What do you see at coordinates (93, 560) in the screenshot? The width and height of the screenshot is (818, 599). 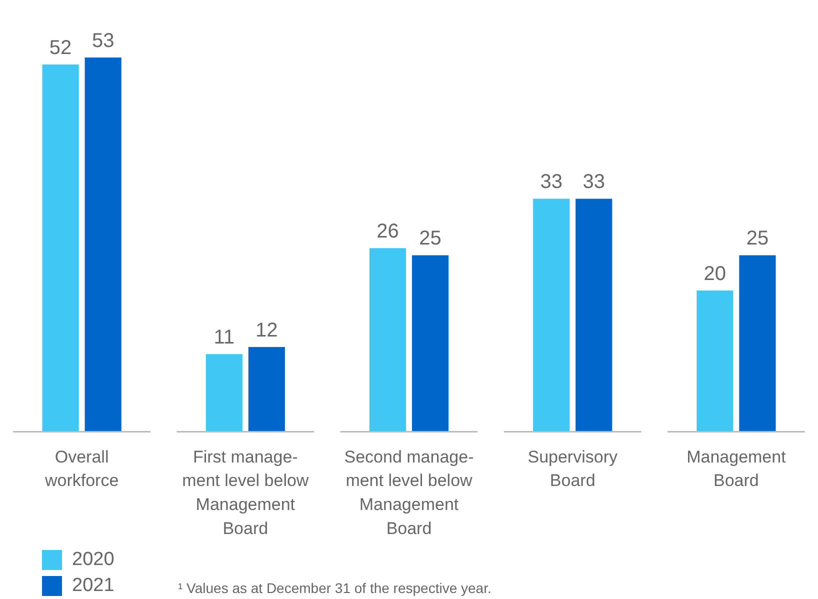 I see `legend-label: 2020` at bounding box center [93, 560].